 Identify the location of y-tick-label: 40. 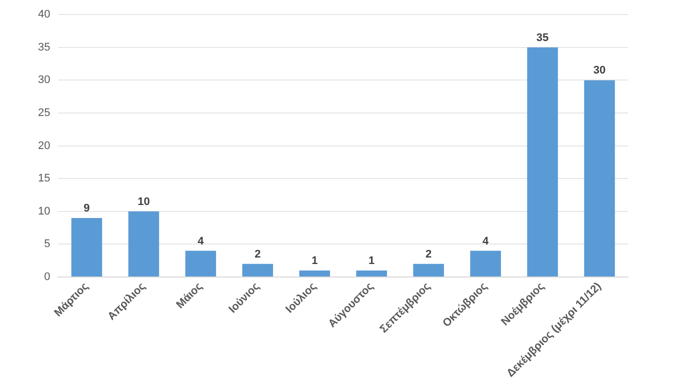
(44, 14).